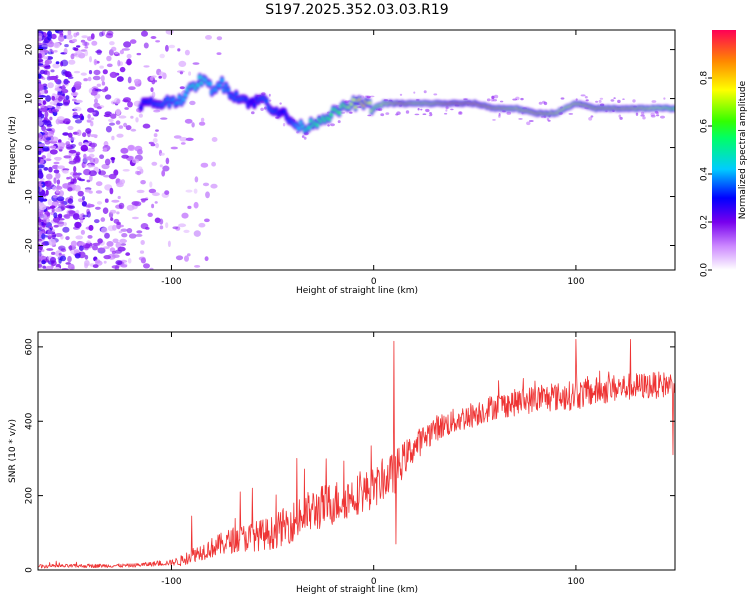  Describe the element at coordinates (30, 196) in the screenshot. I see `spectrogram-y-tick-label: -10` at that location.